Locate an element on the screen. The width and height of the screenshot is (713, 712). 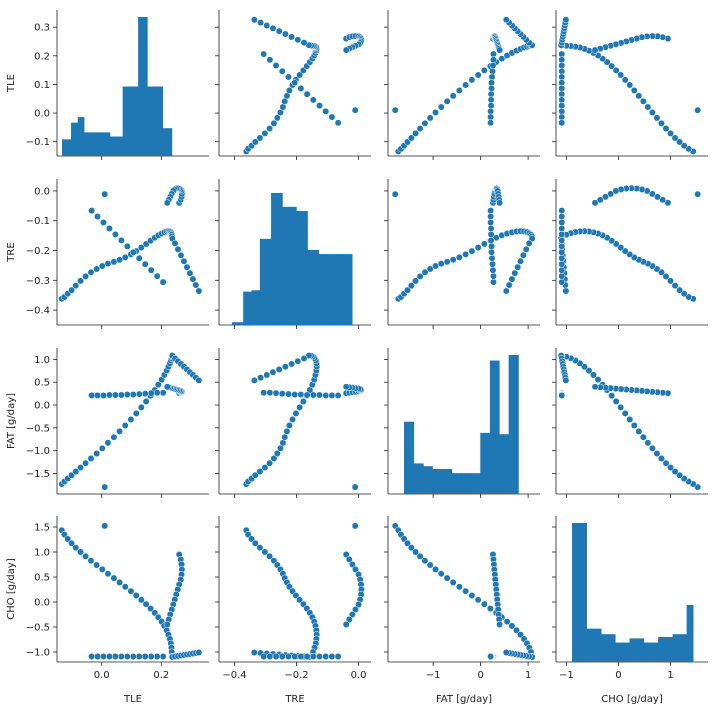
x-axis-title: FAT [g/day] is located at coordinates (464, 699).